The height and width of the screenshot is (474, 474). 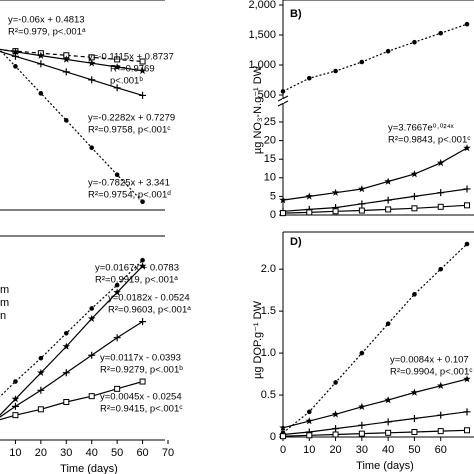 What do you see at coordinates (168, 453) in the screenshot?
I see `x-tick-label: 70` at bounding box center [168, 453].